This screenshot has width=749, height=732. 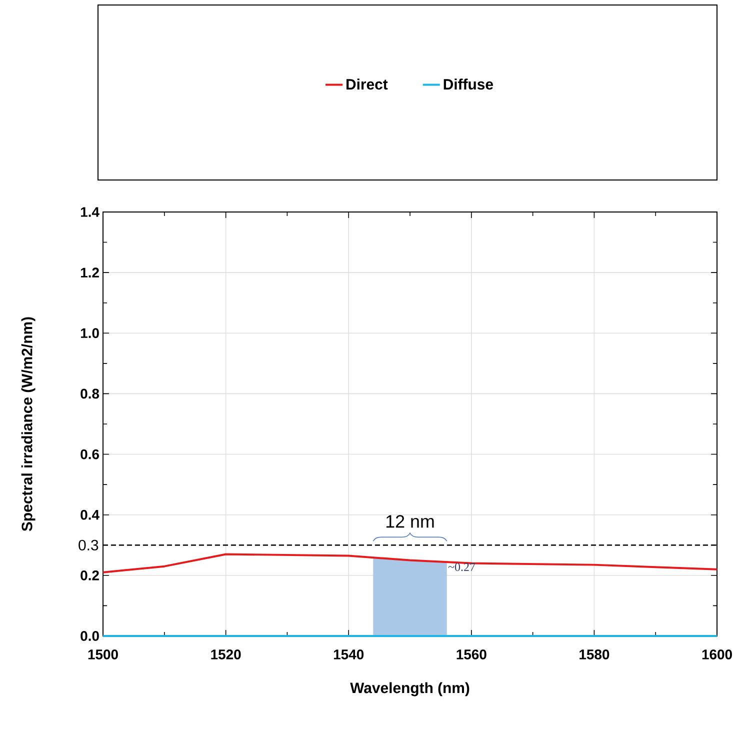 What do you see at coordinates (595, 654) in the screenshot?
I see `x-tick-label: 1580` at bounding box center [595, 654].